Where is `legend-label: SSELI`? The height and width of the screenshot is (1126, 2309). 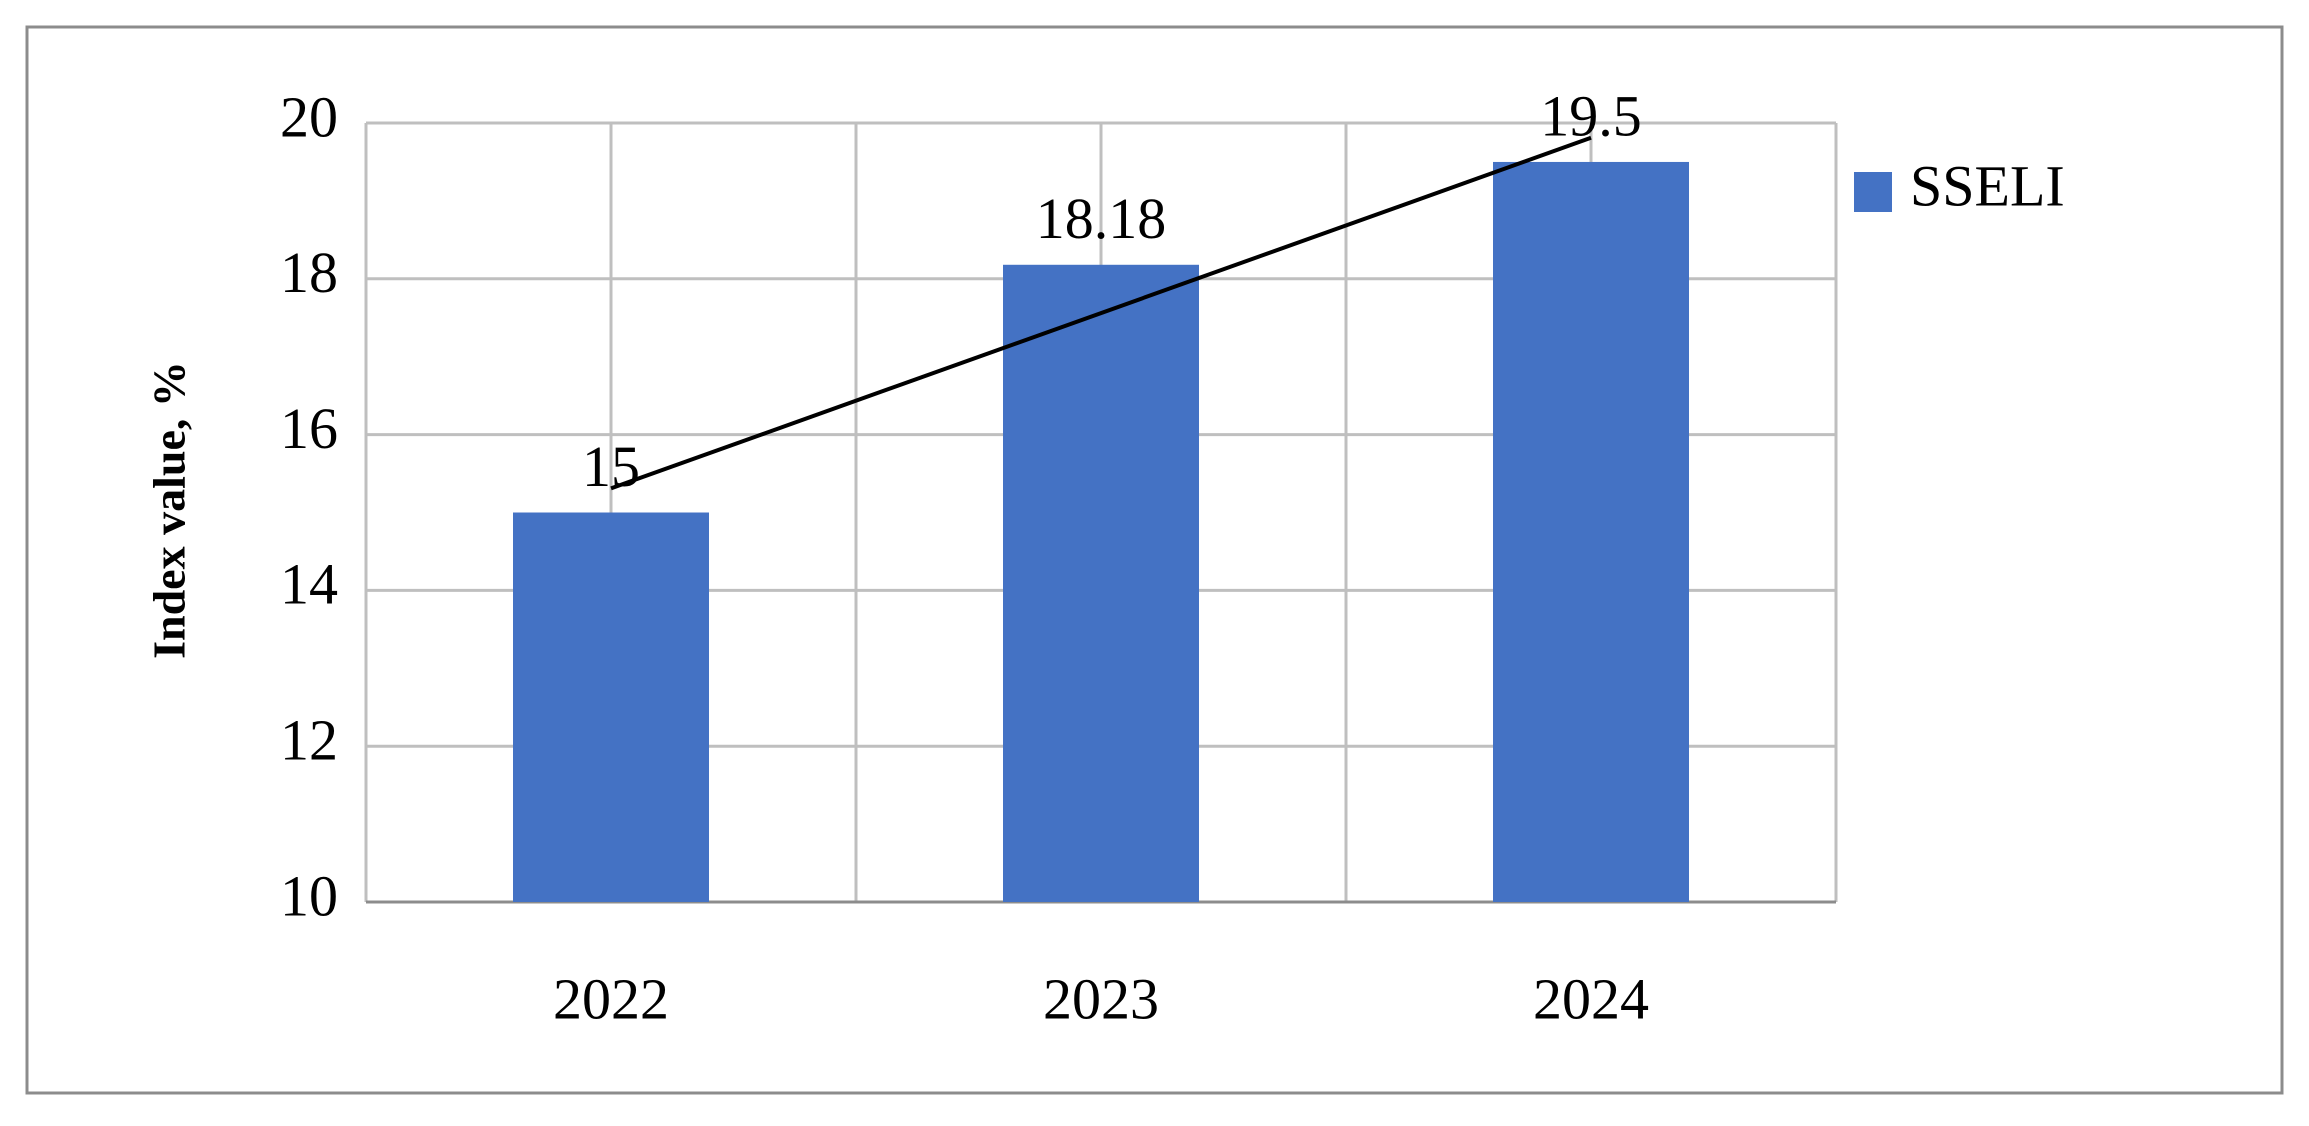
legend-label: SSELI is located at coordinates (1987, 185).